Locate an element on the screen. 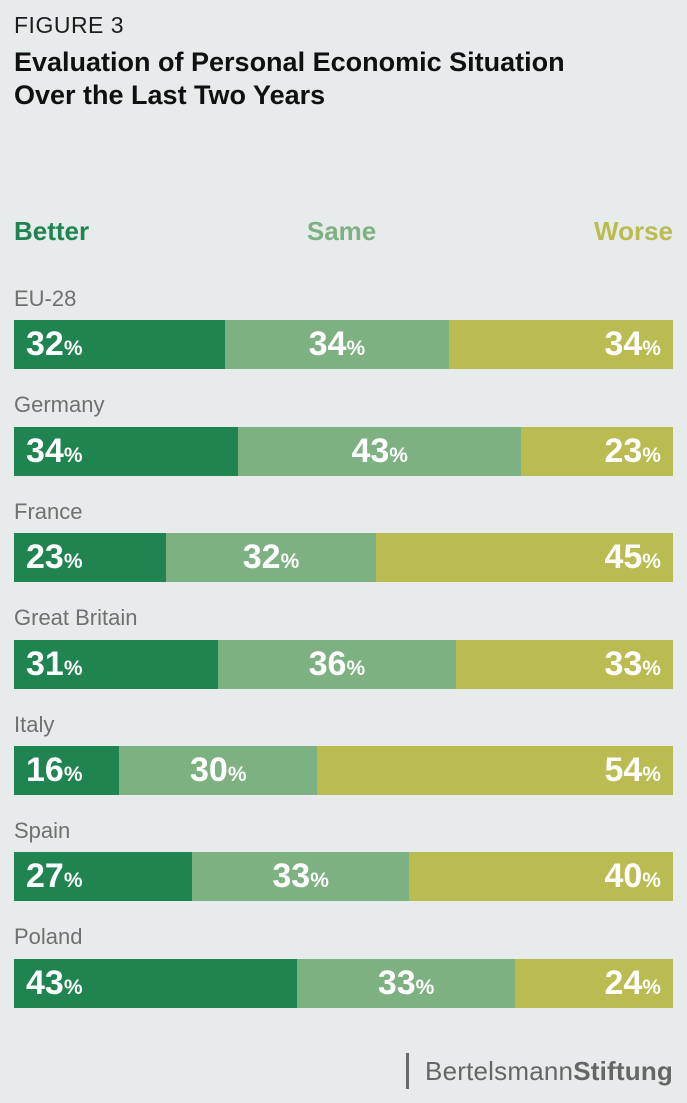  bar-segment-better: 16% is located at coordinates (67, 771).